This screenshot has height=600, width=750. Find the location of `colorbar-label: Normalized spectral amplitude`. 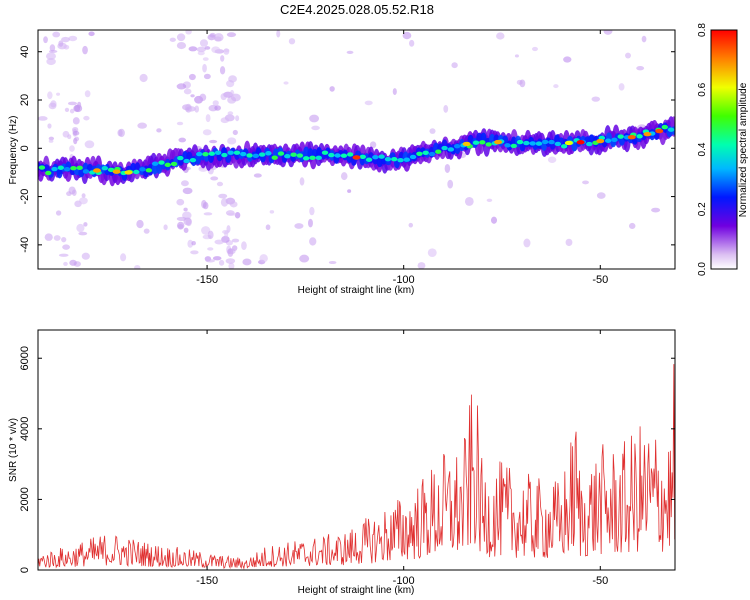

colorbar-label: Normalized spectral amplitude is located at coordinates (743, 149).